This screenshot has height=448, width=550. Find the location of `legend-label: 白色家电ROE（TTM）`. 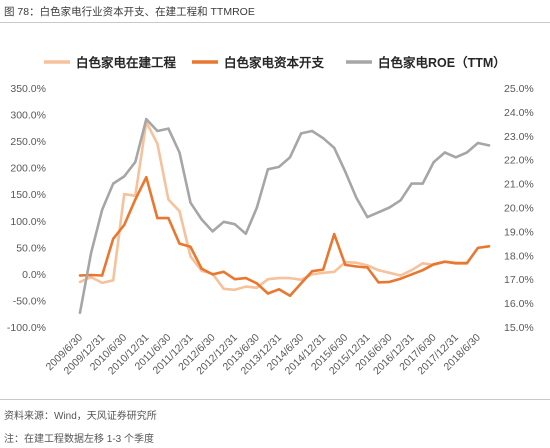

legend-label: 白色家电ROE（TTM） is located at coordinates (442, 62).